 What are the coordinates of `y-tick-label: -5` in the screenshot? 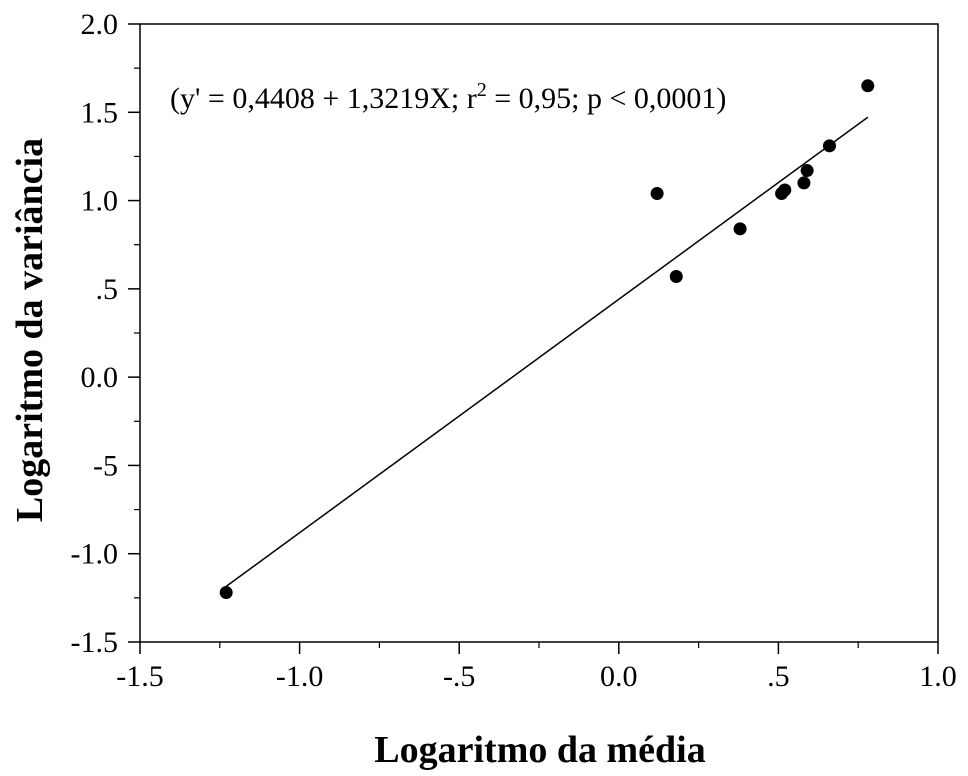 It's located at (105, 465).